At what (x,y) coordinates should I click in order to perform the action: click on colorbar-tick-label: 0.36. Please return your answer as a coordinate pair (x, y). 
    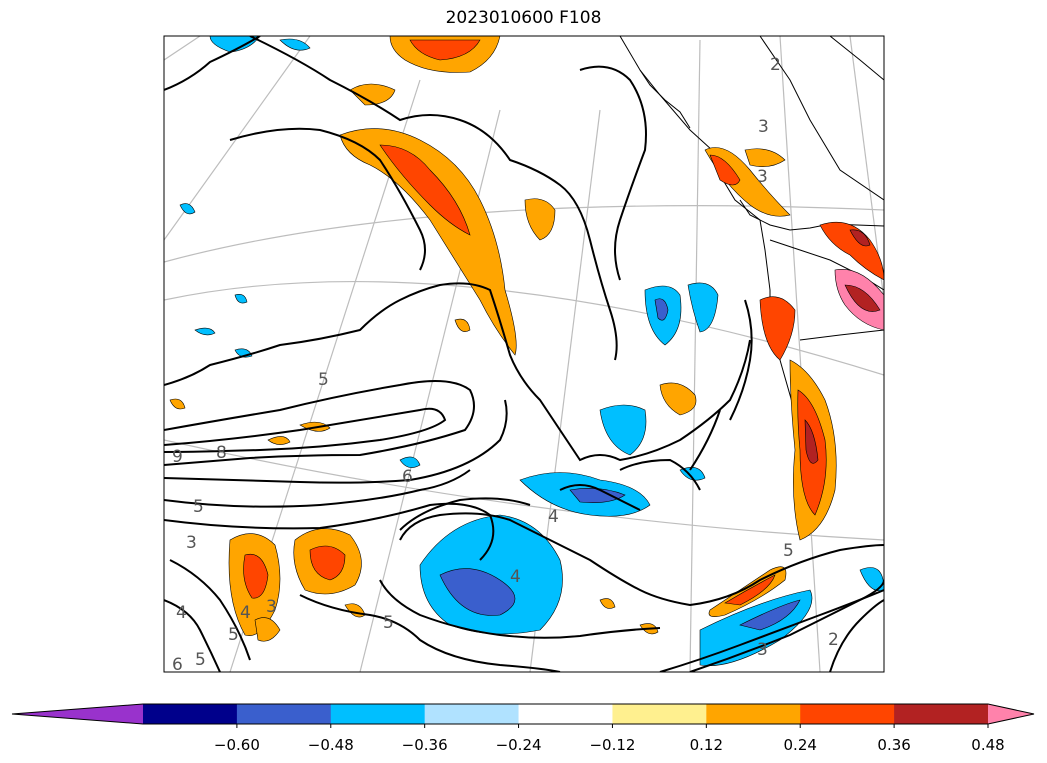
    Looking at the image, I should click on (893, 745).